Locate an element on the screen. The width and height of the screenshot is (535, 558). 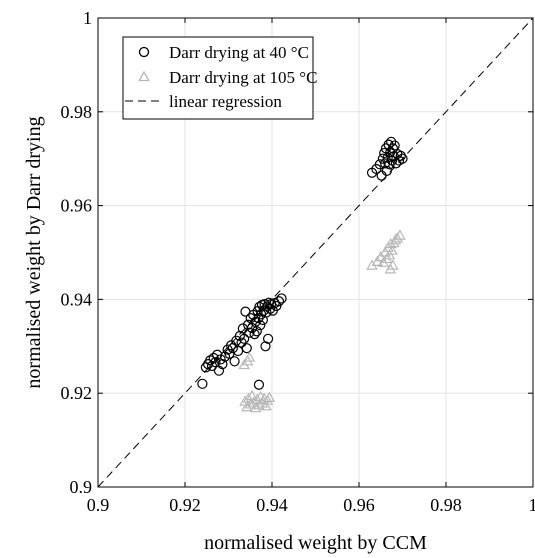
y-tick-label-1: 0.92 is located at coordinates (77, 393).